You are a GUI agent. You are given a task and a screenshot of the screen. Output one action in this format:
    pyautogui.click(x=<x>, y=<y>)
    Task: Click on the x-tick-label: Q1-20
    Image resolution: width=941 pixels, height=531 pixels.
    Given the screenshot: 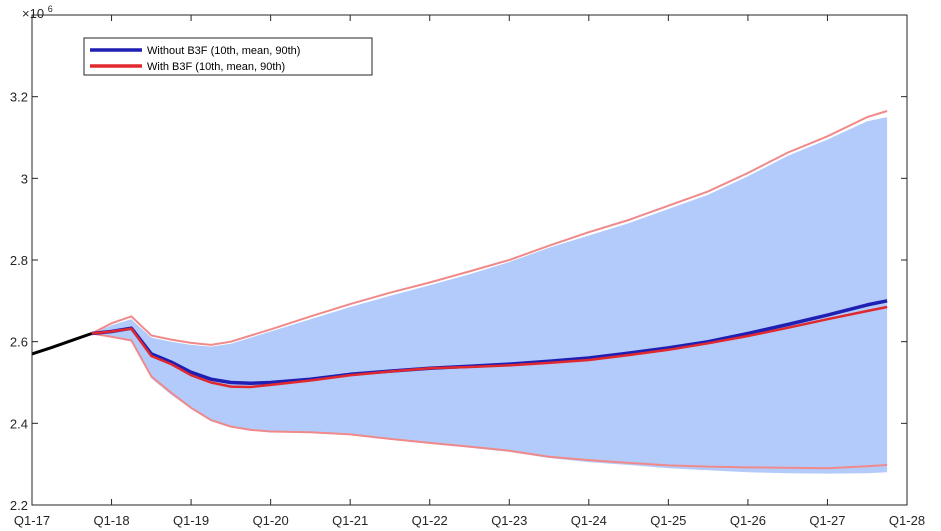 What is the action you would take?
    pyautogui.click(x=271, y=520)
    